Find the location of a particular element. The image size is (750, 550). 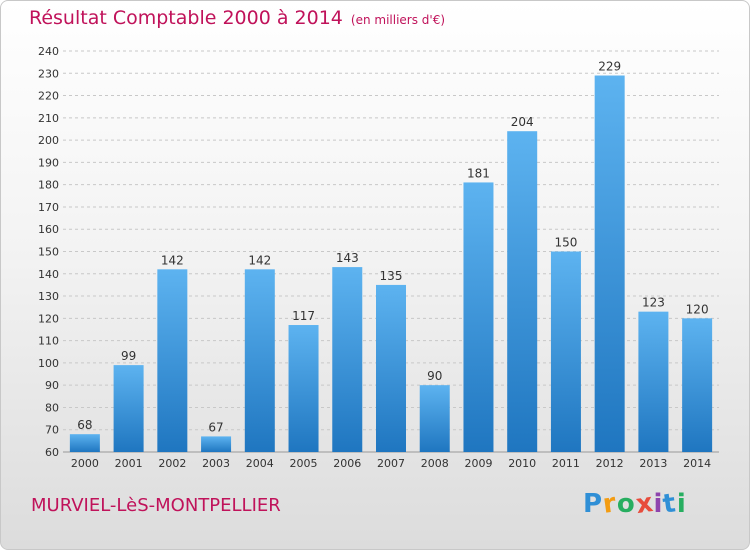

value-label: 67 is located at coordinates (215, 427).